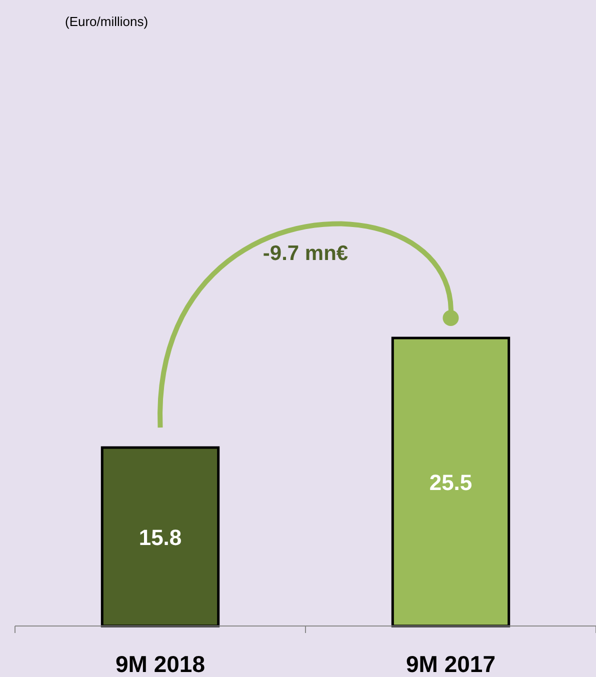  I want to click on x-tick-label: 9M 2017, so click(451, 664).